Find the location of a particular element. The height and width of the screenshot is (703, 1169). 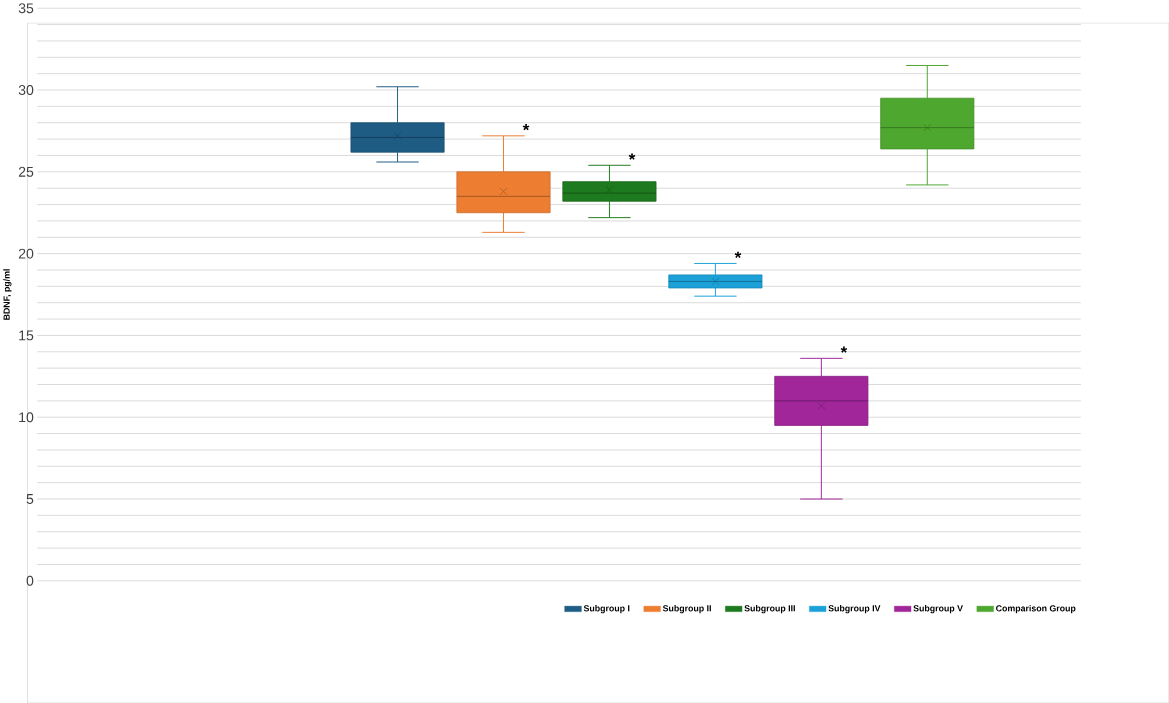

y-tick-label: 35 is located at coordinates (26, 8).